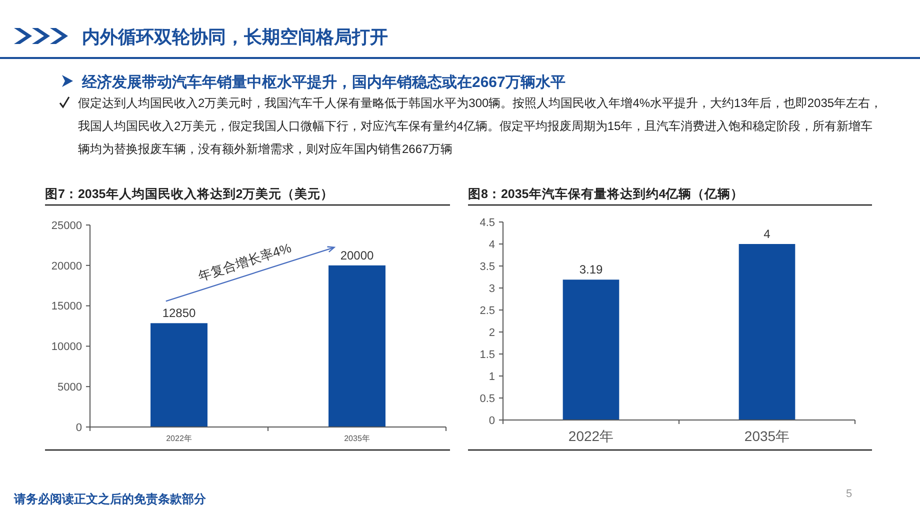  I want to click on y-tick-label: 4, so click(491, 244).